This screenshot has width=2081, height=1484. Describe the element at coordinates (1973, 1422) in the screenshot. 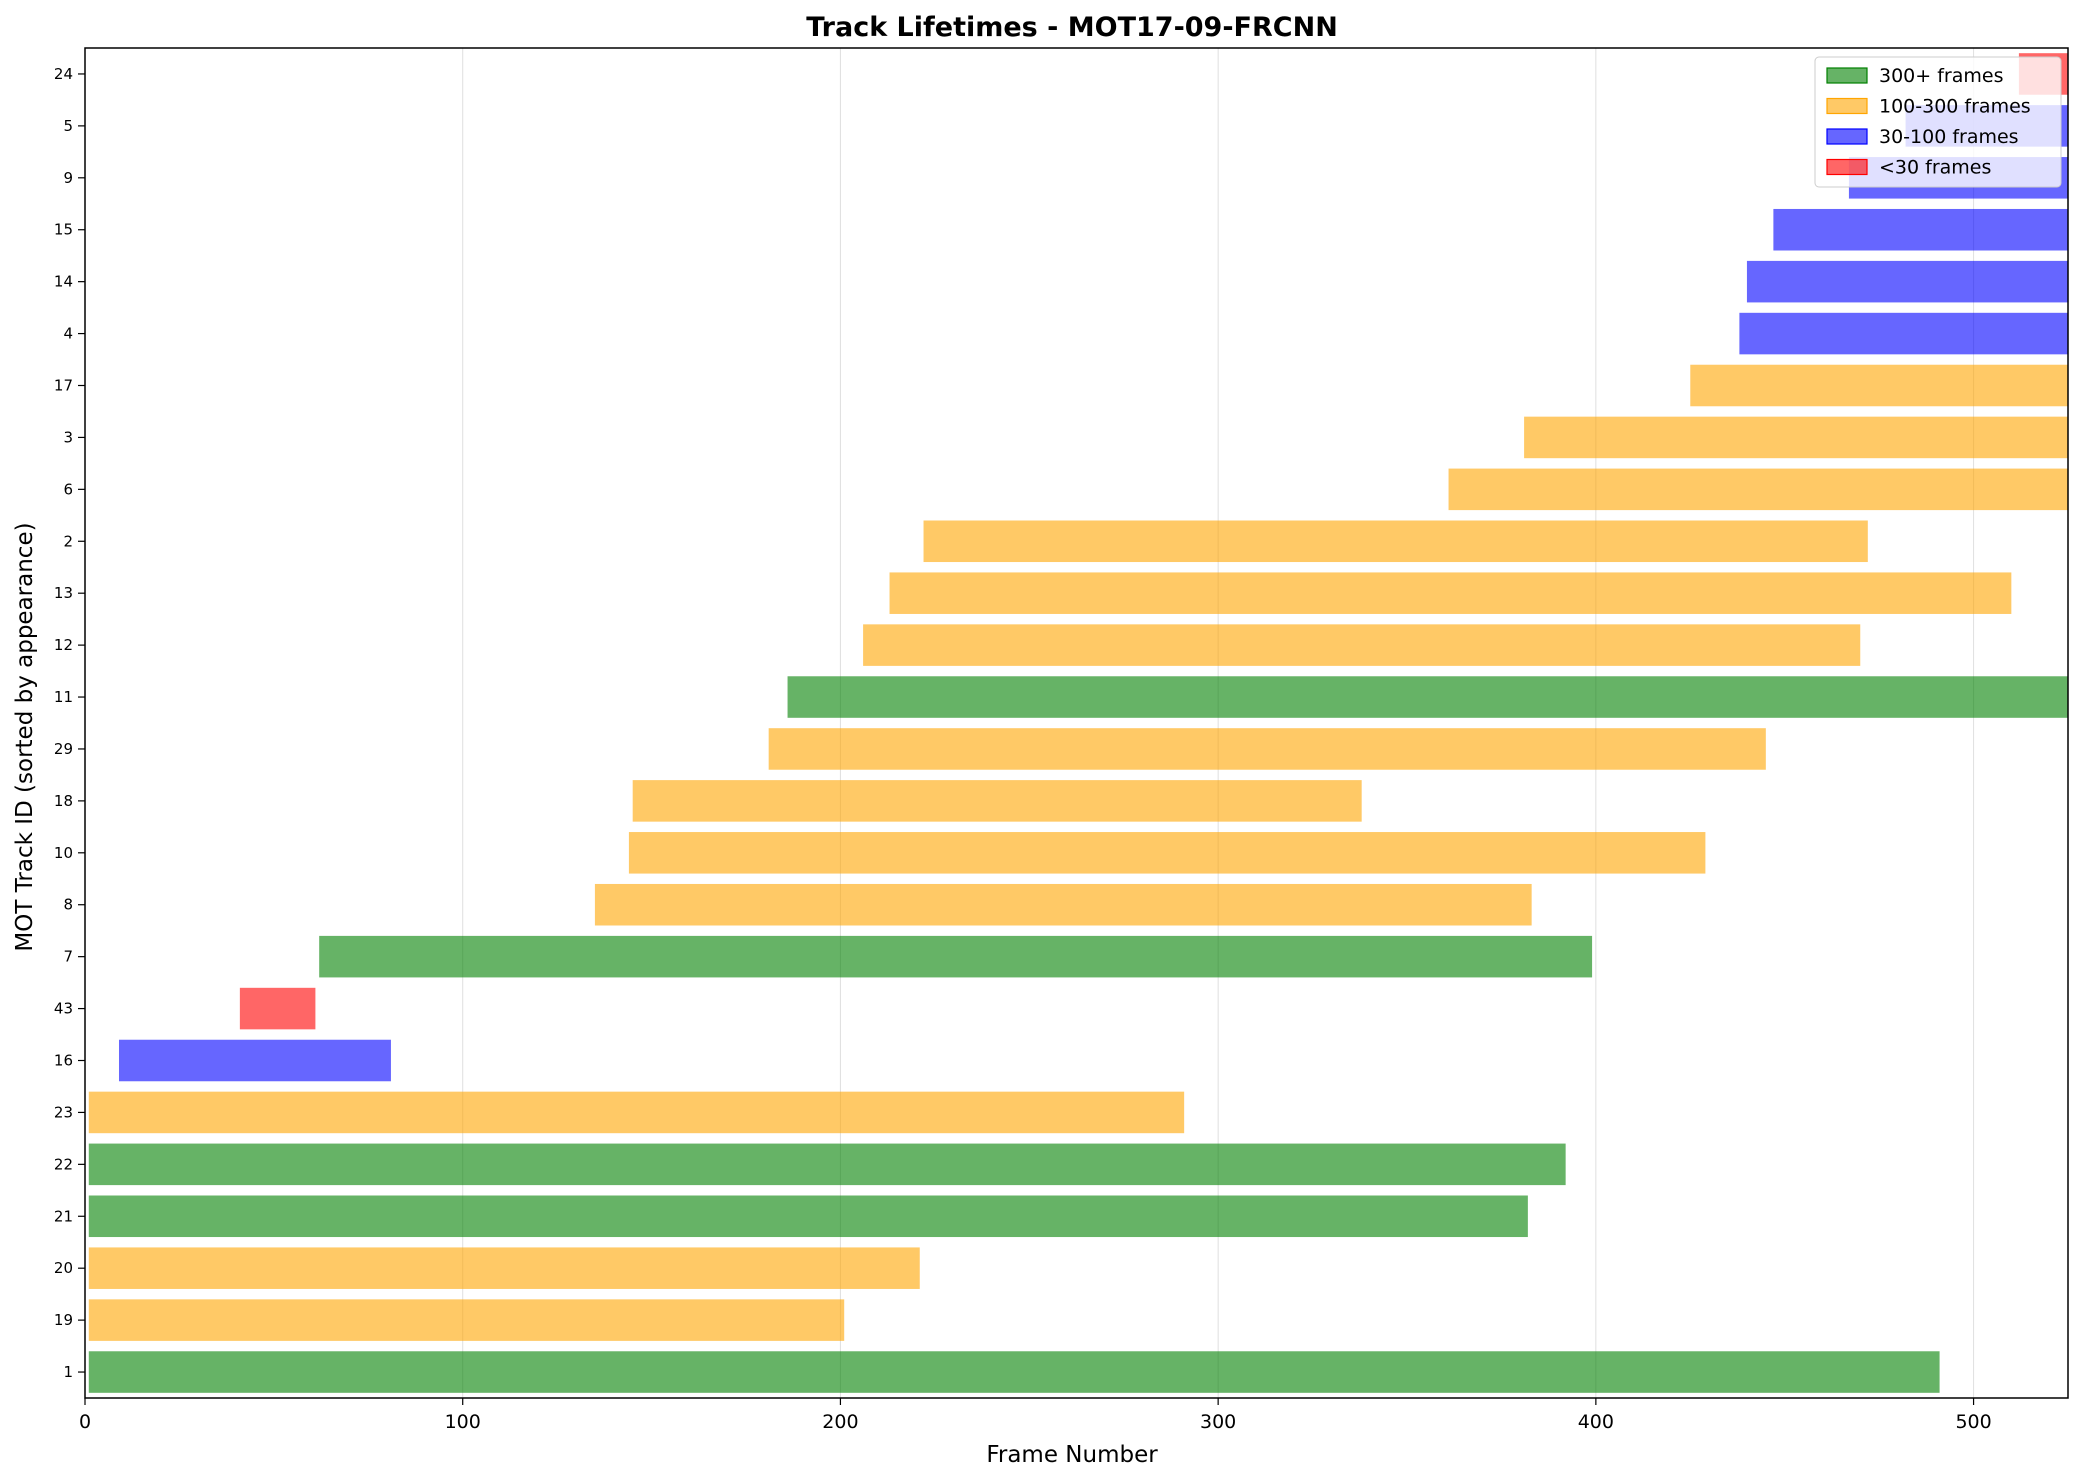

I see `x-tick-label: 500` at that location.